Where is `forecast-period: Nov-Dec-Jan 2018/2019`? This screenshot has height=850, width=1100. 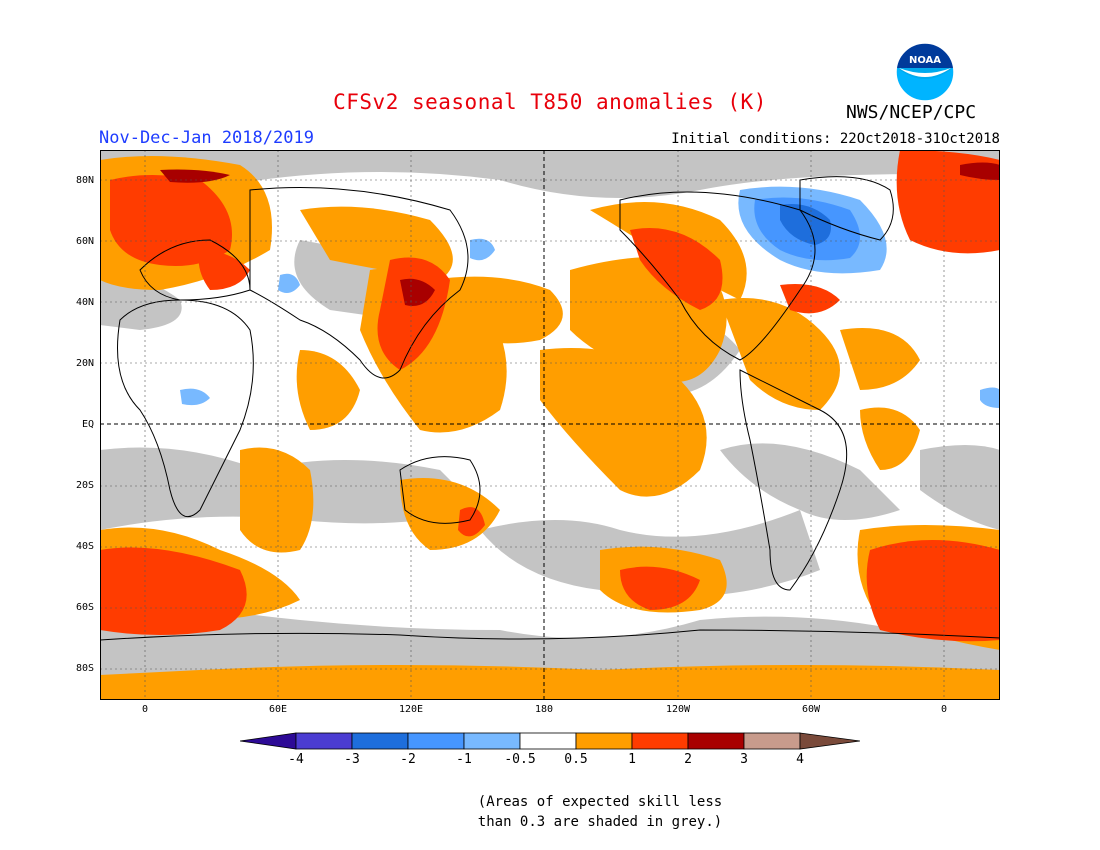
forecast-period: Nov-Dec-Jan 2018/2019 is located at coordinates (206, 138).